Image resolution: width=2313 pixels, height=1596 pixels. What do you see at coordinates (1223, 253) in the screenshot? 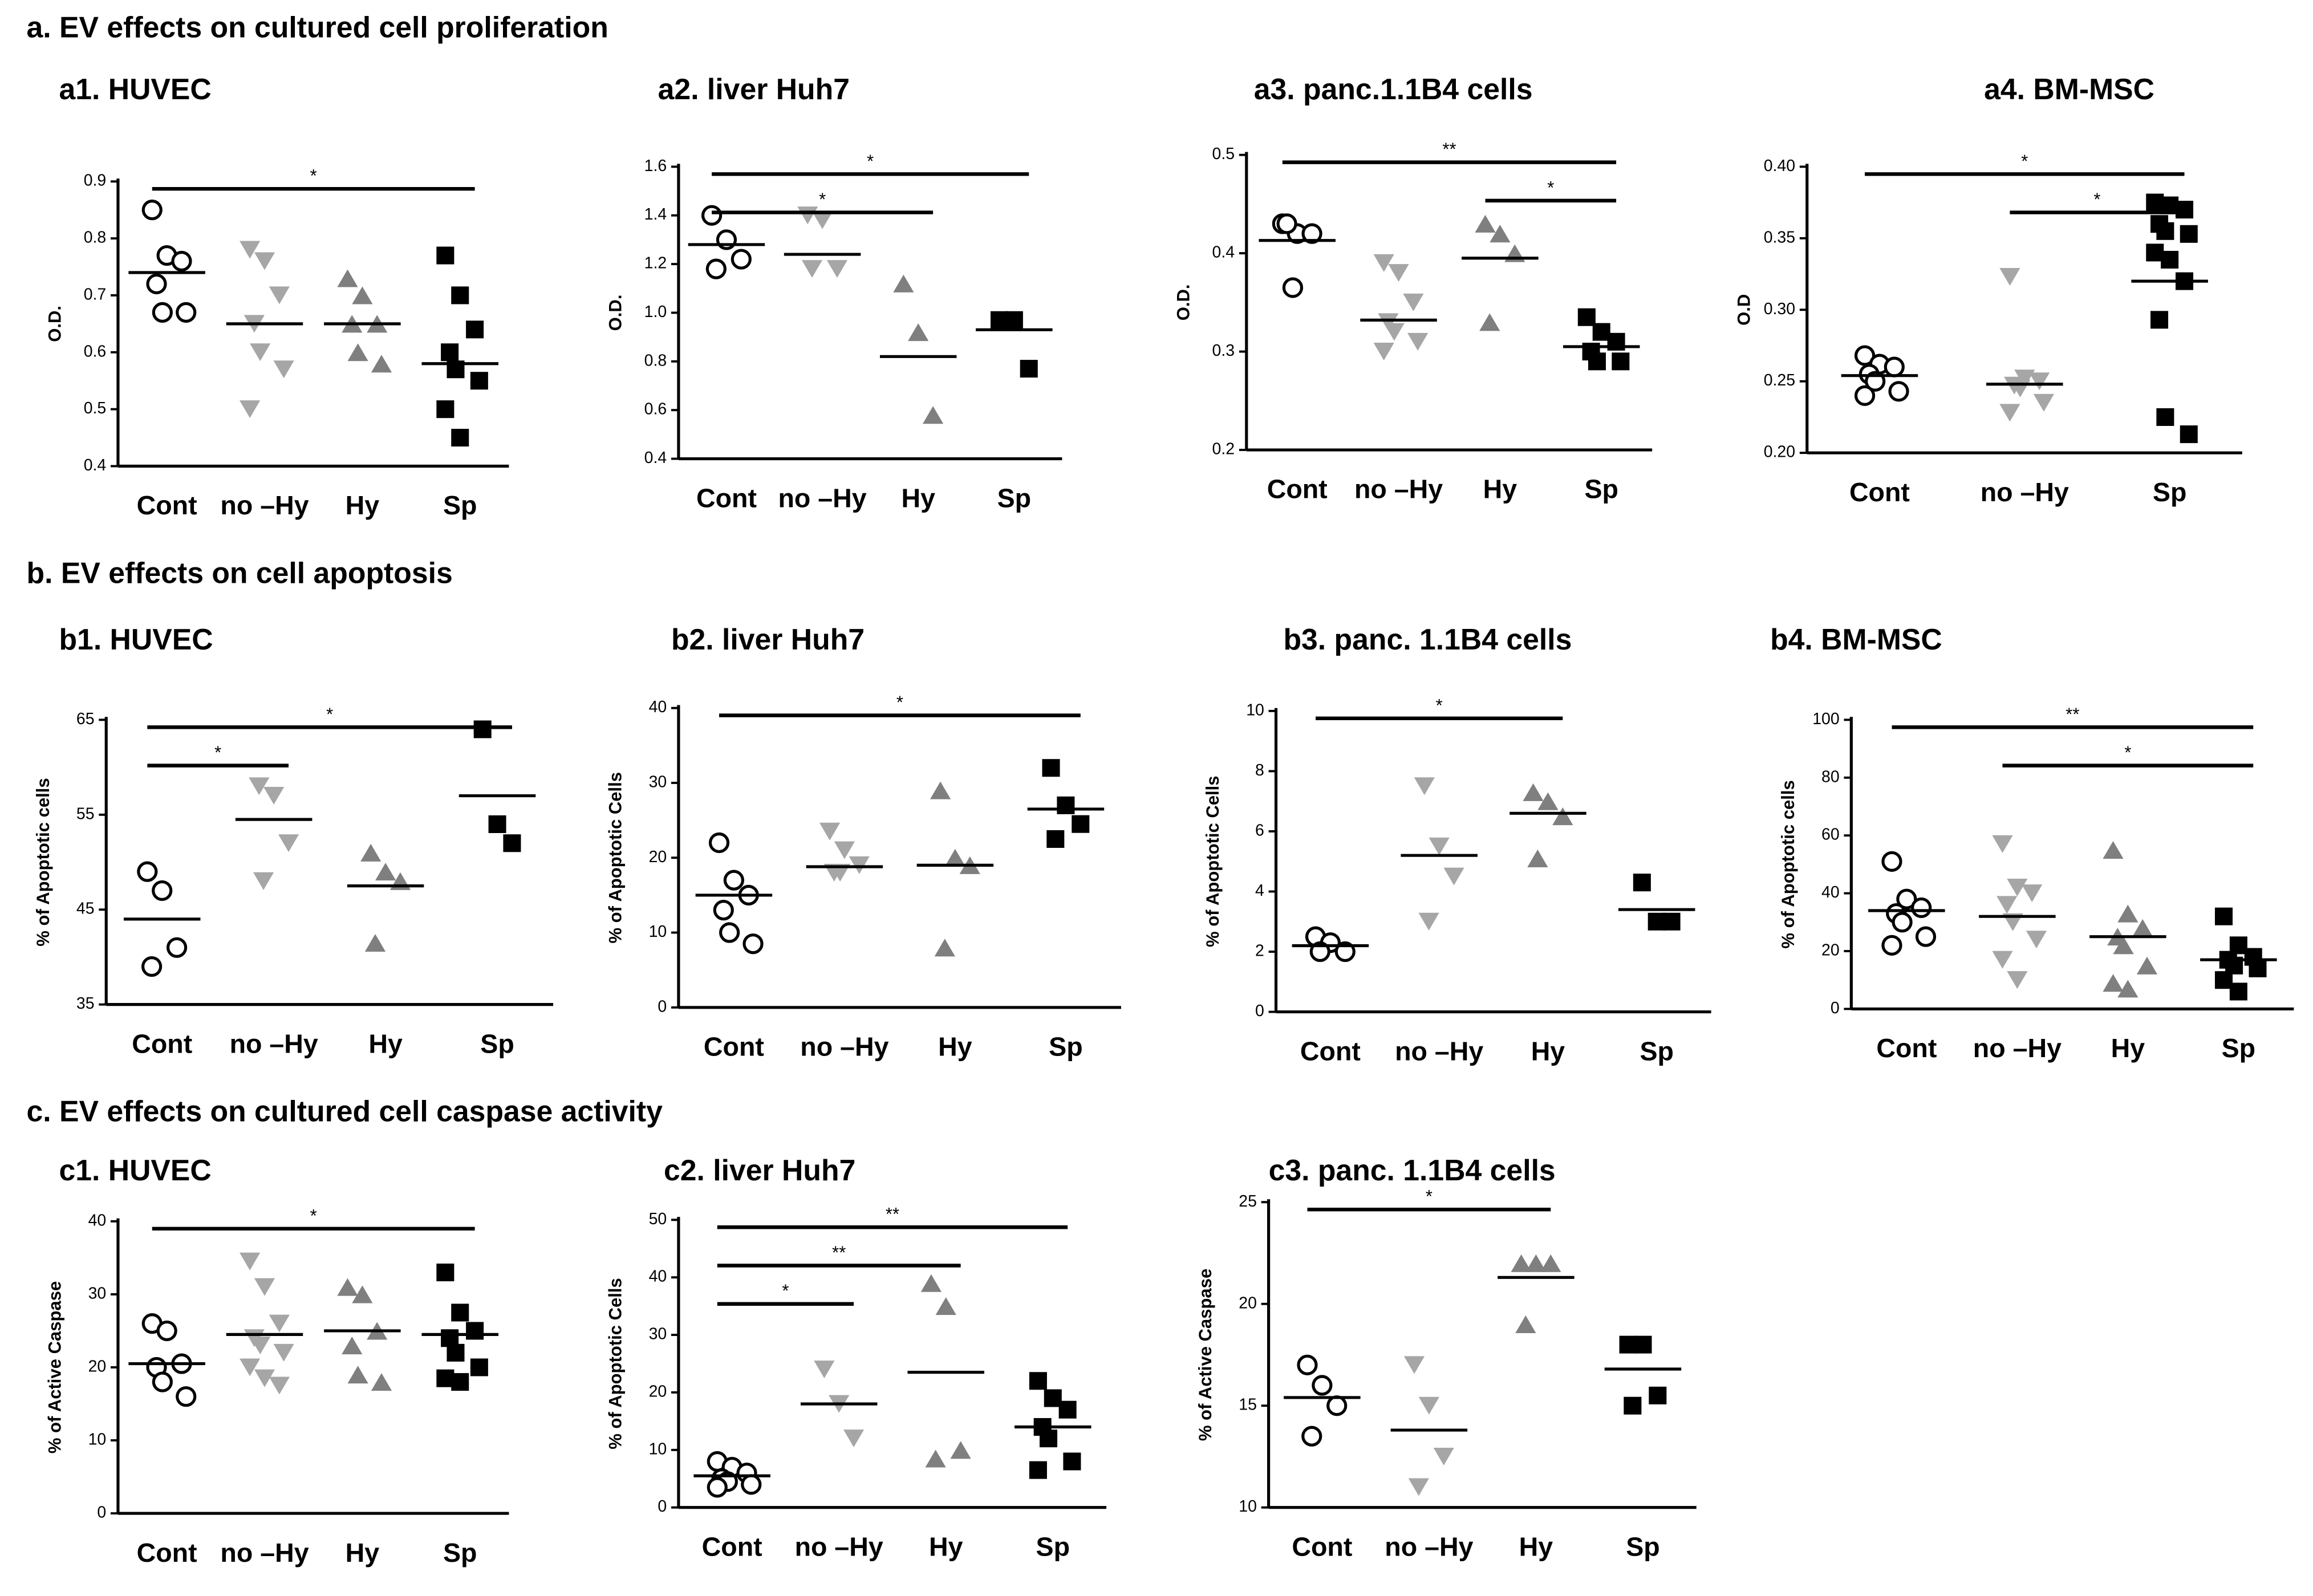
I see `y-tick-label: 0.4` at bounding box center [1223, 253].